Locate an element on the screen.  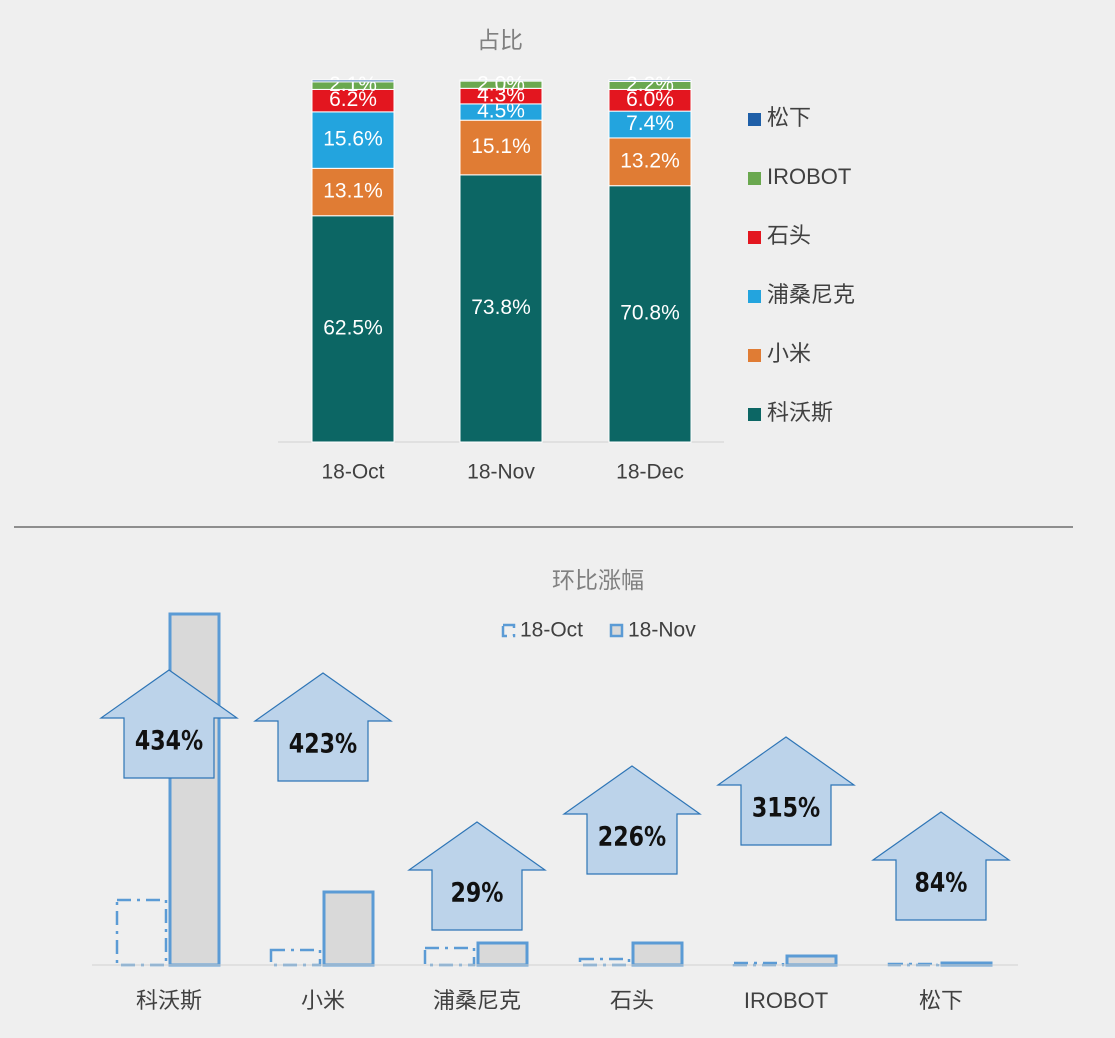
x-tick-label: 科沃斯 is located at coordinates (169, 1000).